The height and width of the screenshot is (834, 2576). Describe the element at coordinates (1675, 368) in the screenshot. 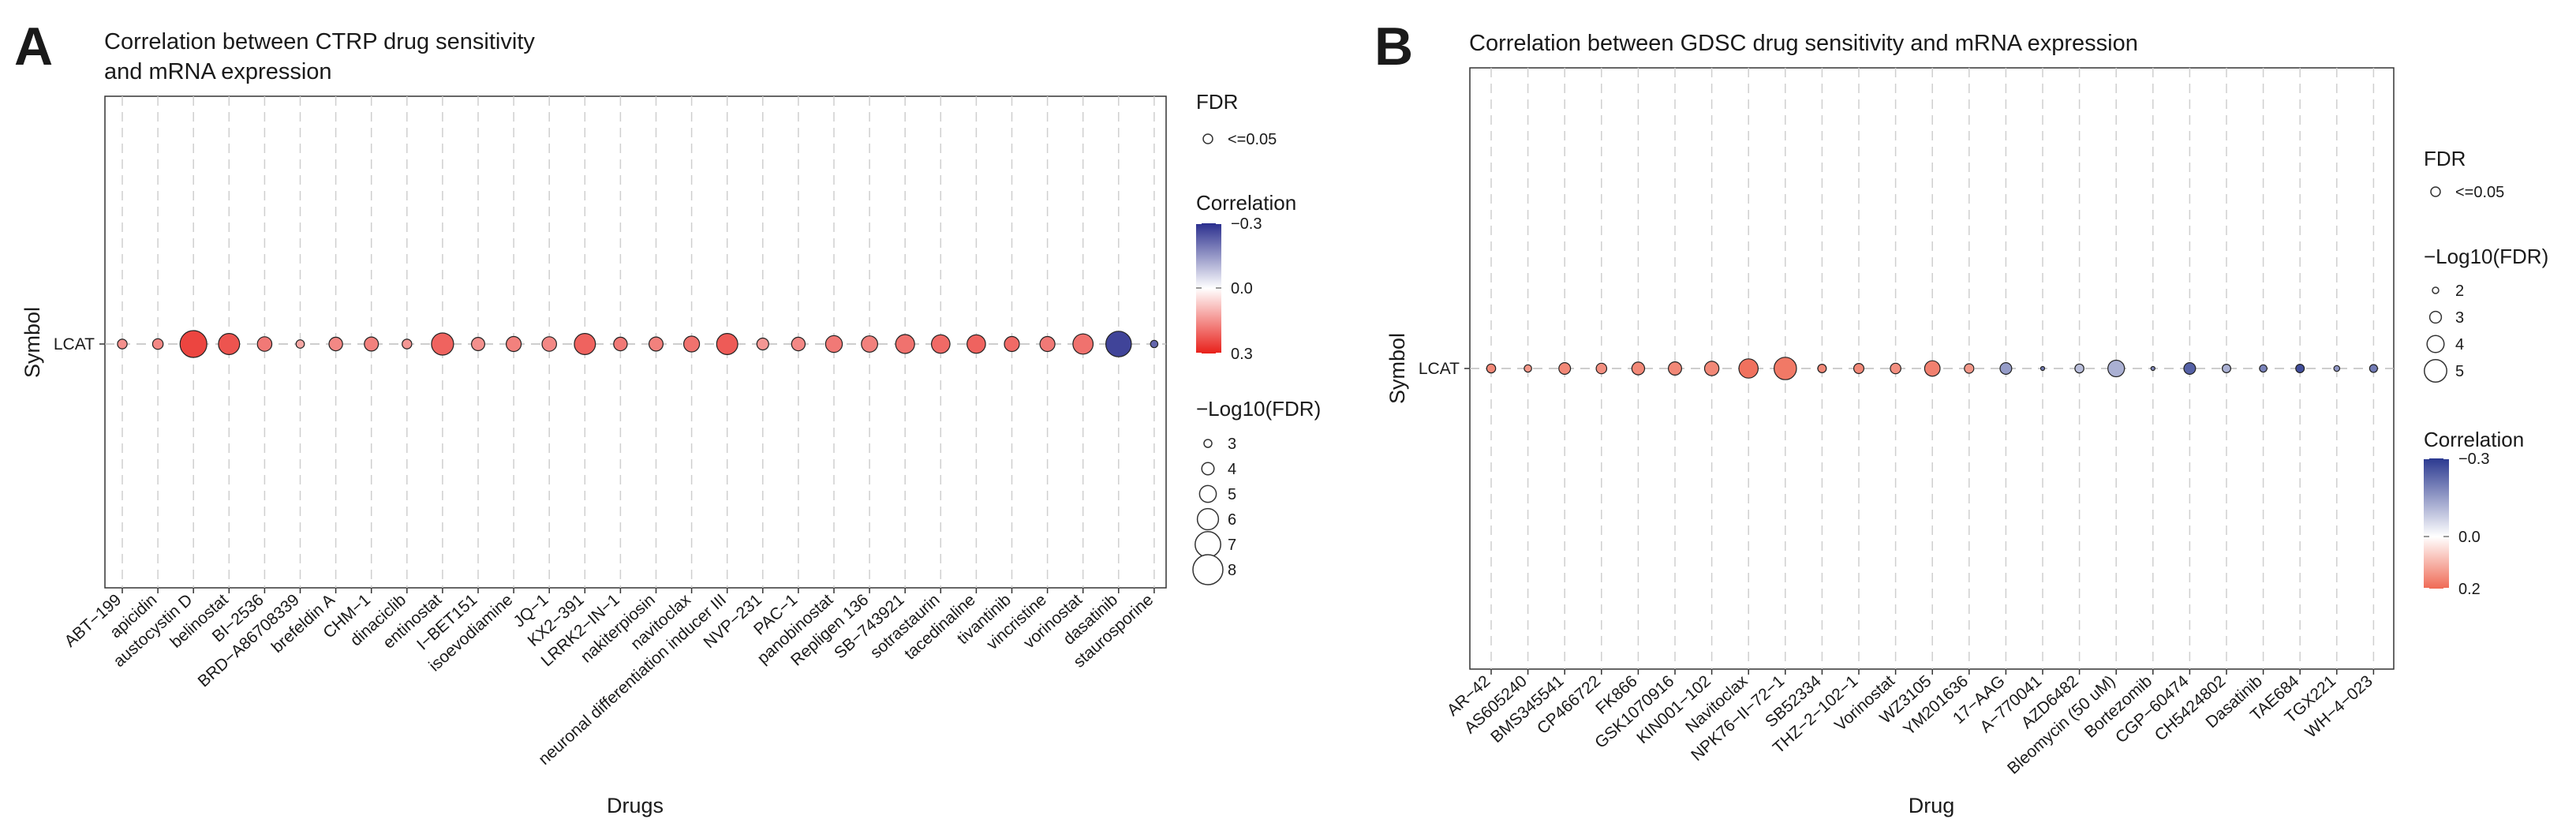

I see `point-GSK1070916` at that location.